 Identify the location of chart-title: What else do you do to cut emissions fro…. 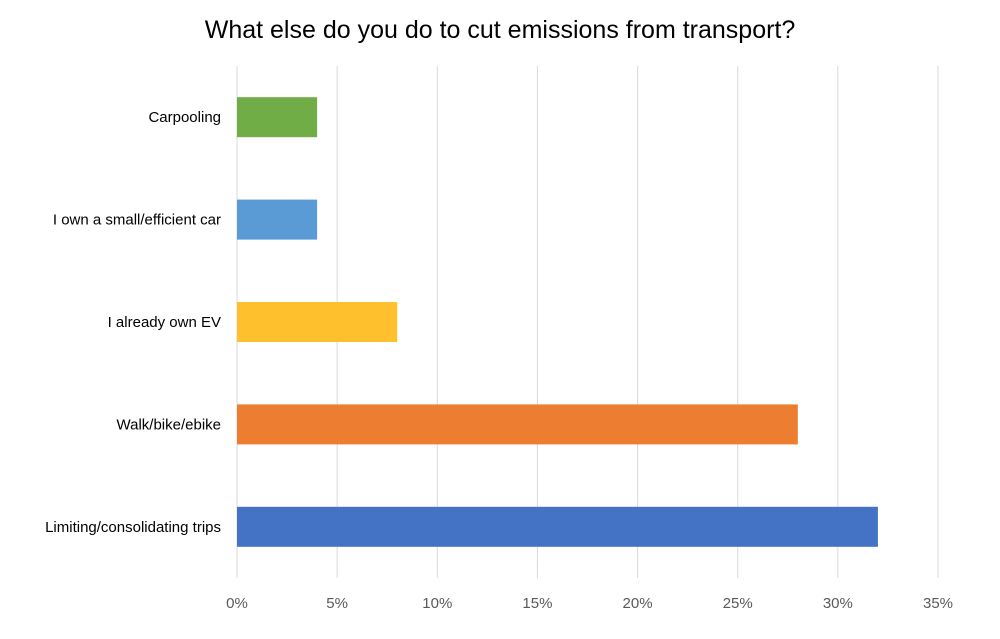
(500, 30).